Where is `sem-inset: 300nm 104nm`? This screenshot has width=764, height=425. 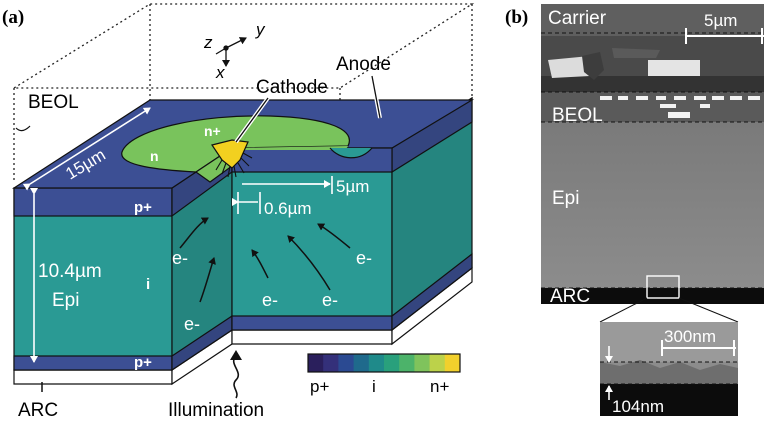
sem-inset: 300nm 104nm is located at coordinates (669, 369).